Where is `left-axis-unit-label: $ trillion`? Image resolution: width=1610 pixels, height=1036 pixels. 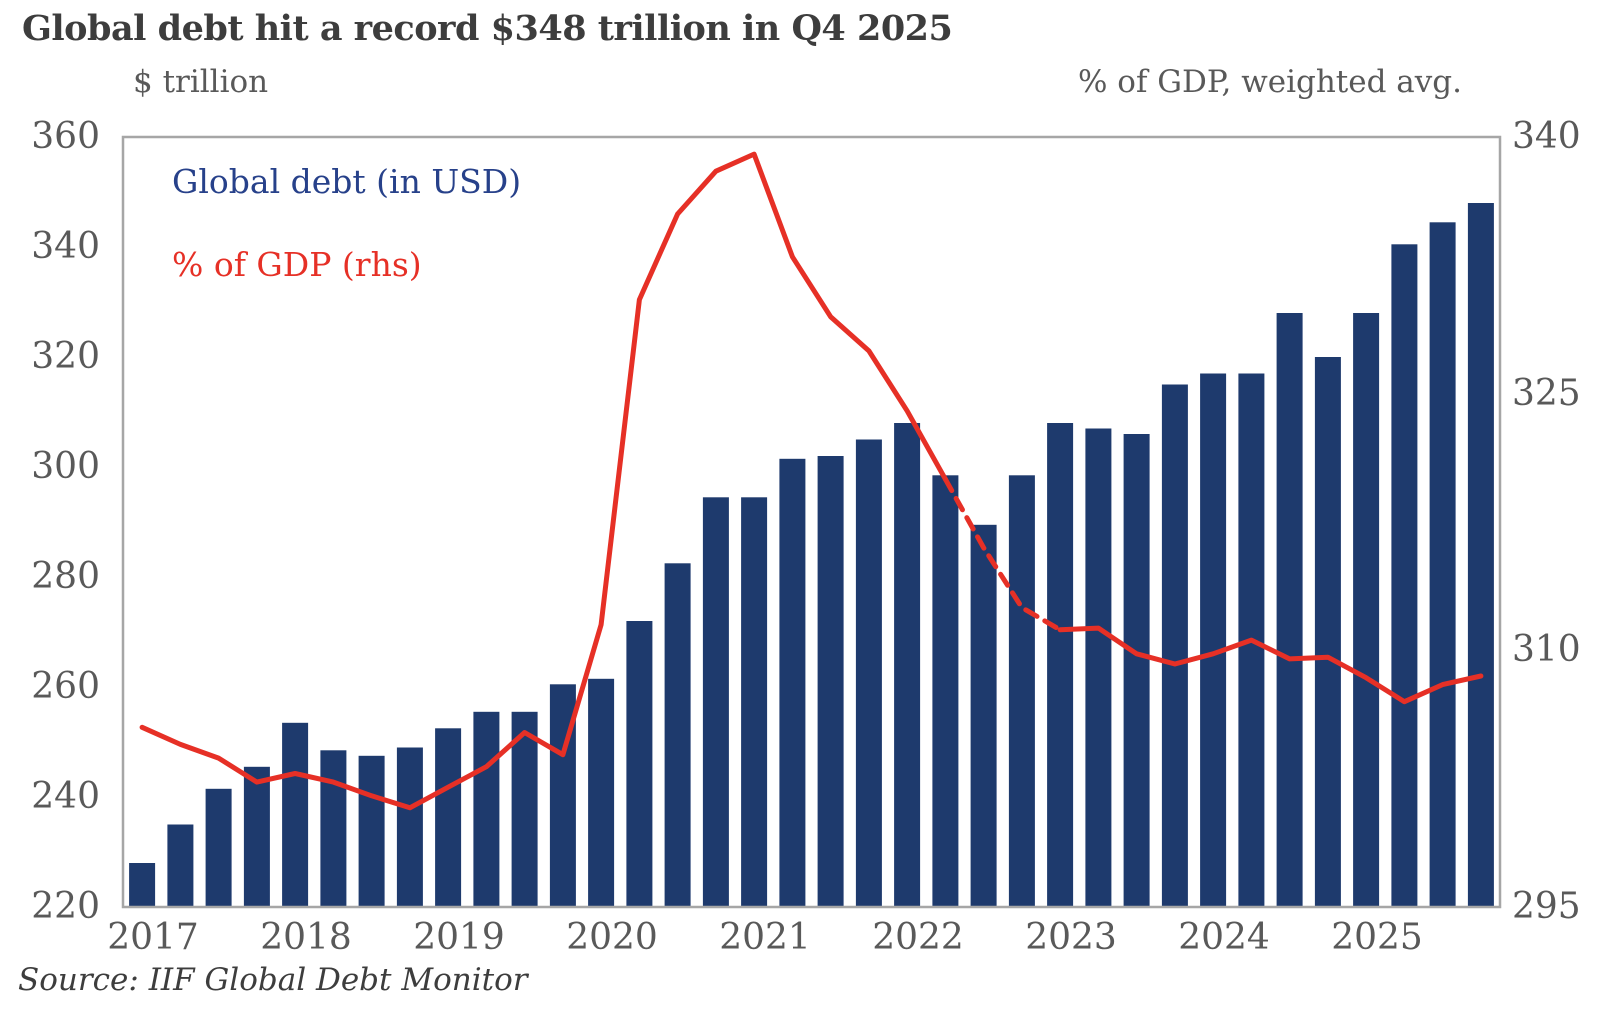
left-axis-unit-label: $ trillion is located at coordinates (201, 82).